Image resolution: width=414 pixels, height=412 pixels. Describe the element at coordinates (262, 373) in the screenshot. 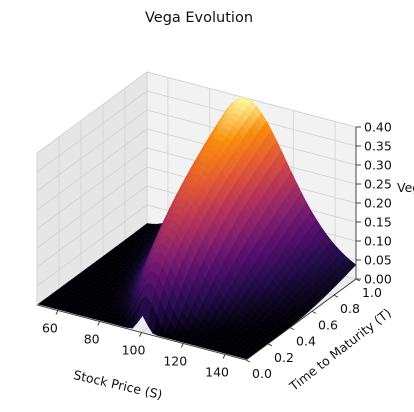

I see `y-tick-label: 0.0` at that location.